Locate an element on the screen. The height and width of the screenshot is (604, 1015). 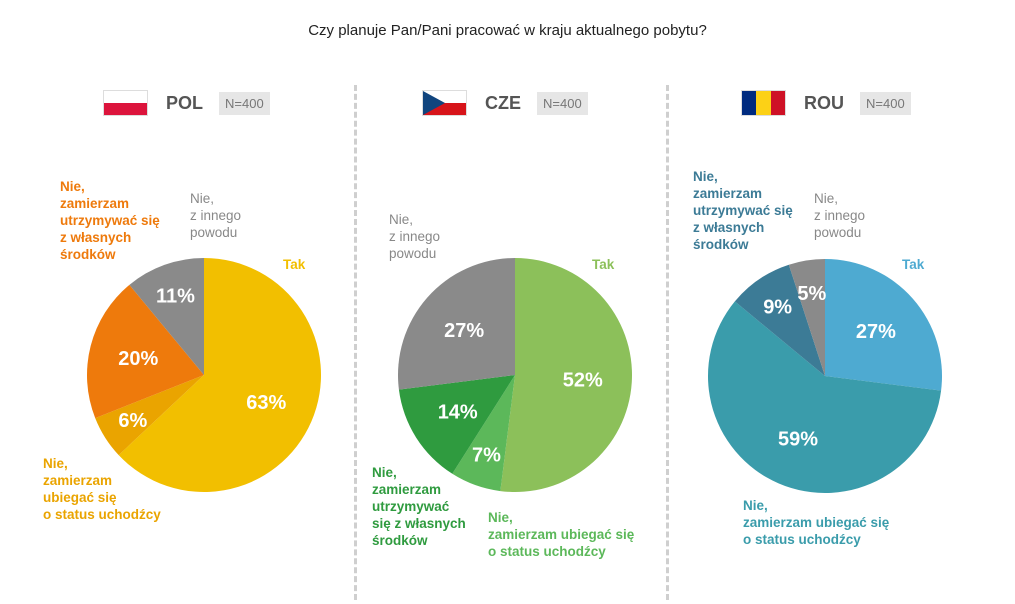
country-label: POL is located at coordinates (185, 102).